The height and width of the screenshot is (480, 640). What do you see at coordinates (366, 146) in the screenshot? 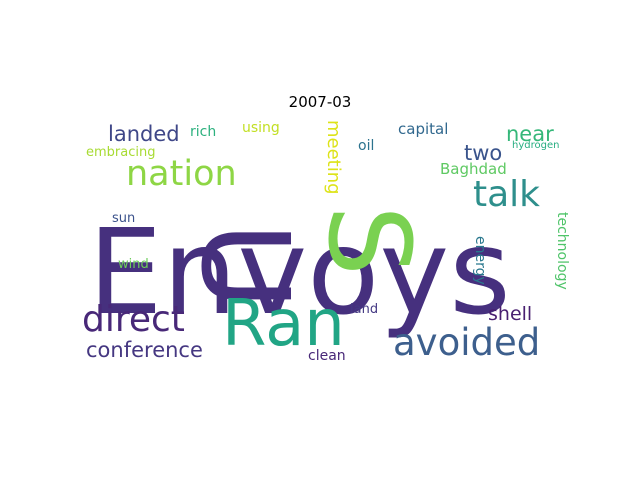
I see `word-oil: oil` at bounding box center [366, 146].